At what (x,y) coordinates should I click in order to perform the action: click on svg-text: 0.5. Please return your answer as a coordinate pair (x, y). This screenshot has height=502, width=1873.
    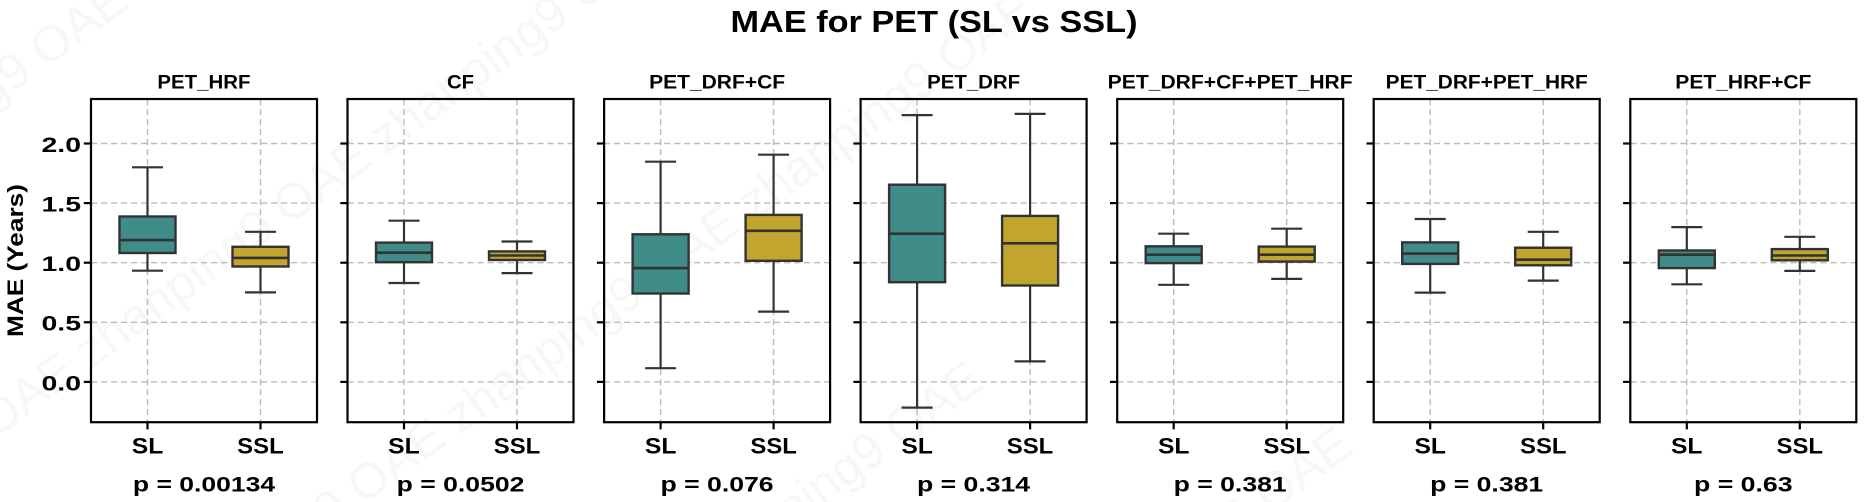
    Looking at the image, I should click on (62, 324).